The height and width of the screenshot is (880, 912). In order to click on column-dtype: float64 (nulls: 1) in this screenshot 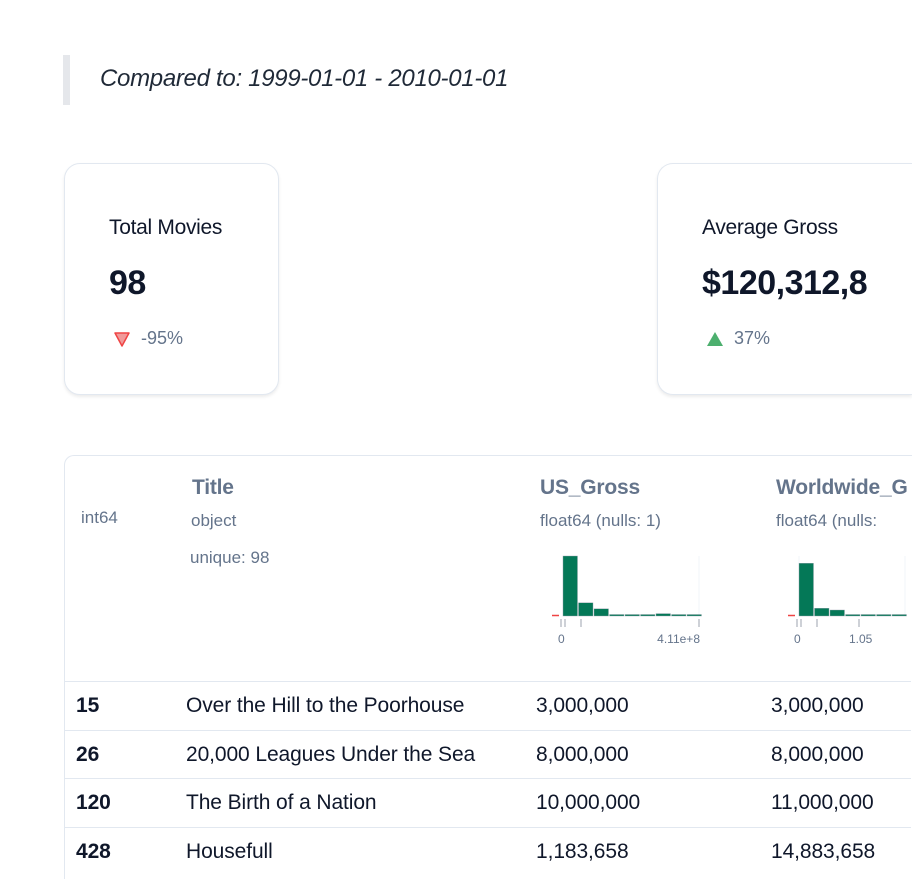, I will do `click(600, 520)`.